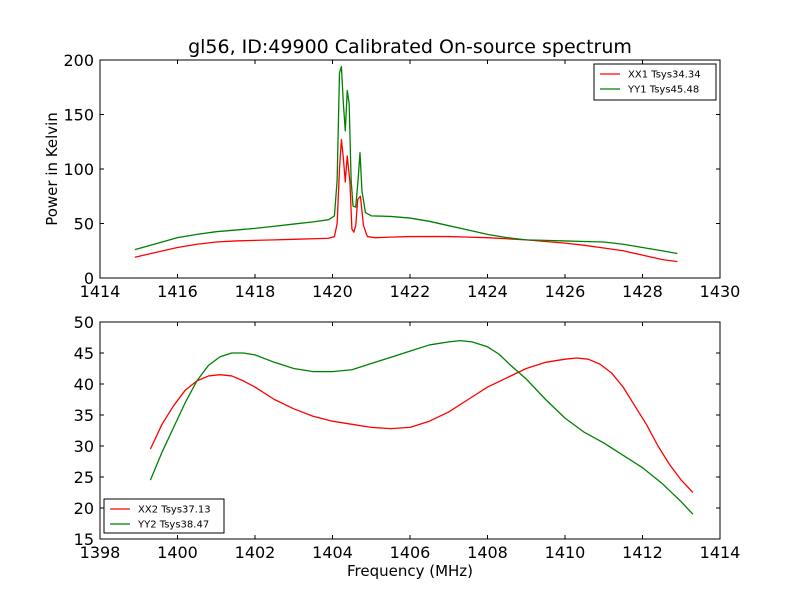 This screenshot has height=600, width=800. I want to click on top-x-tick-label-0: 1414, so click(100, 291).